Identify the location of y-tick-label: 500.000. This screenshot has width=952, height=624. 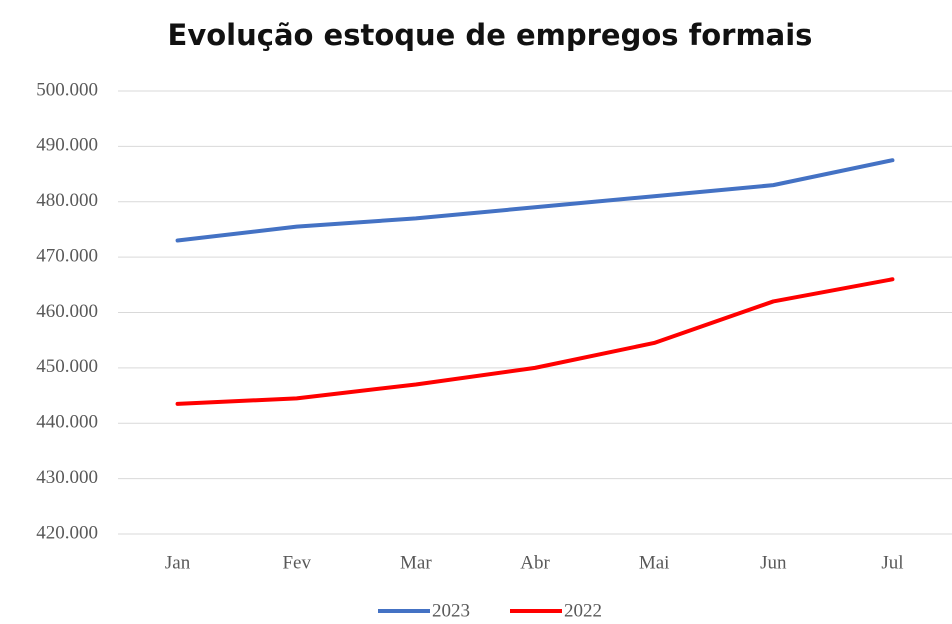
(67, 89).